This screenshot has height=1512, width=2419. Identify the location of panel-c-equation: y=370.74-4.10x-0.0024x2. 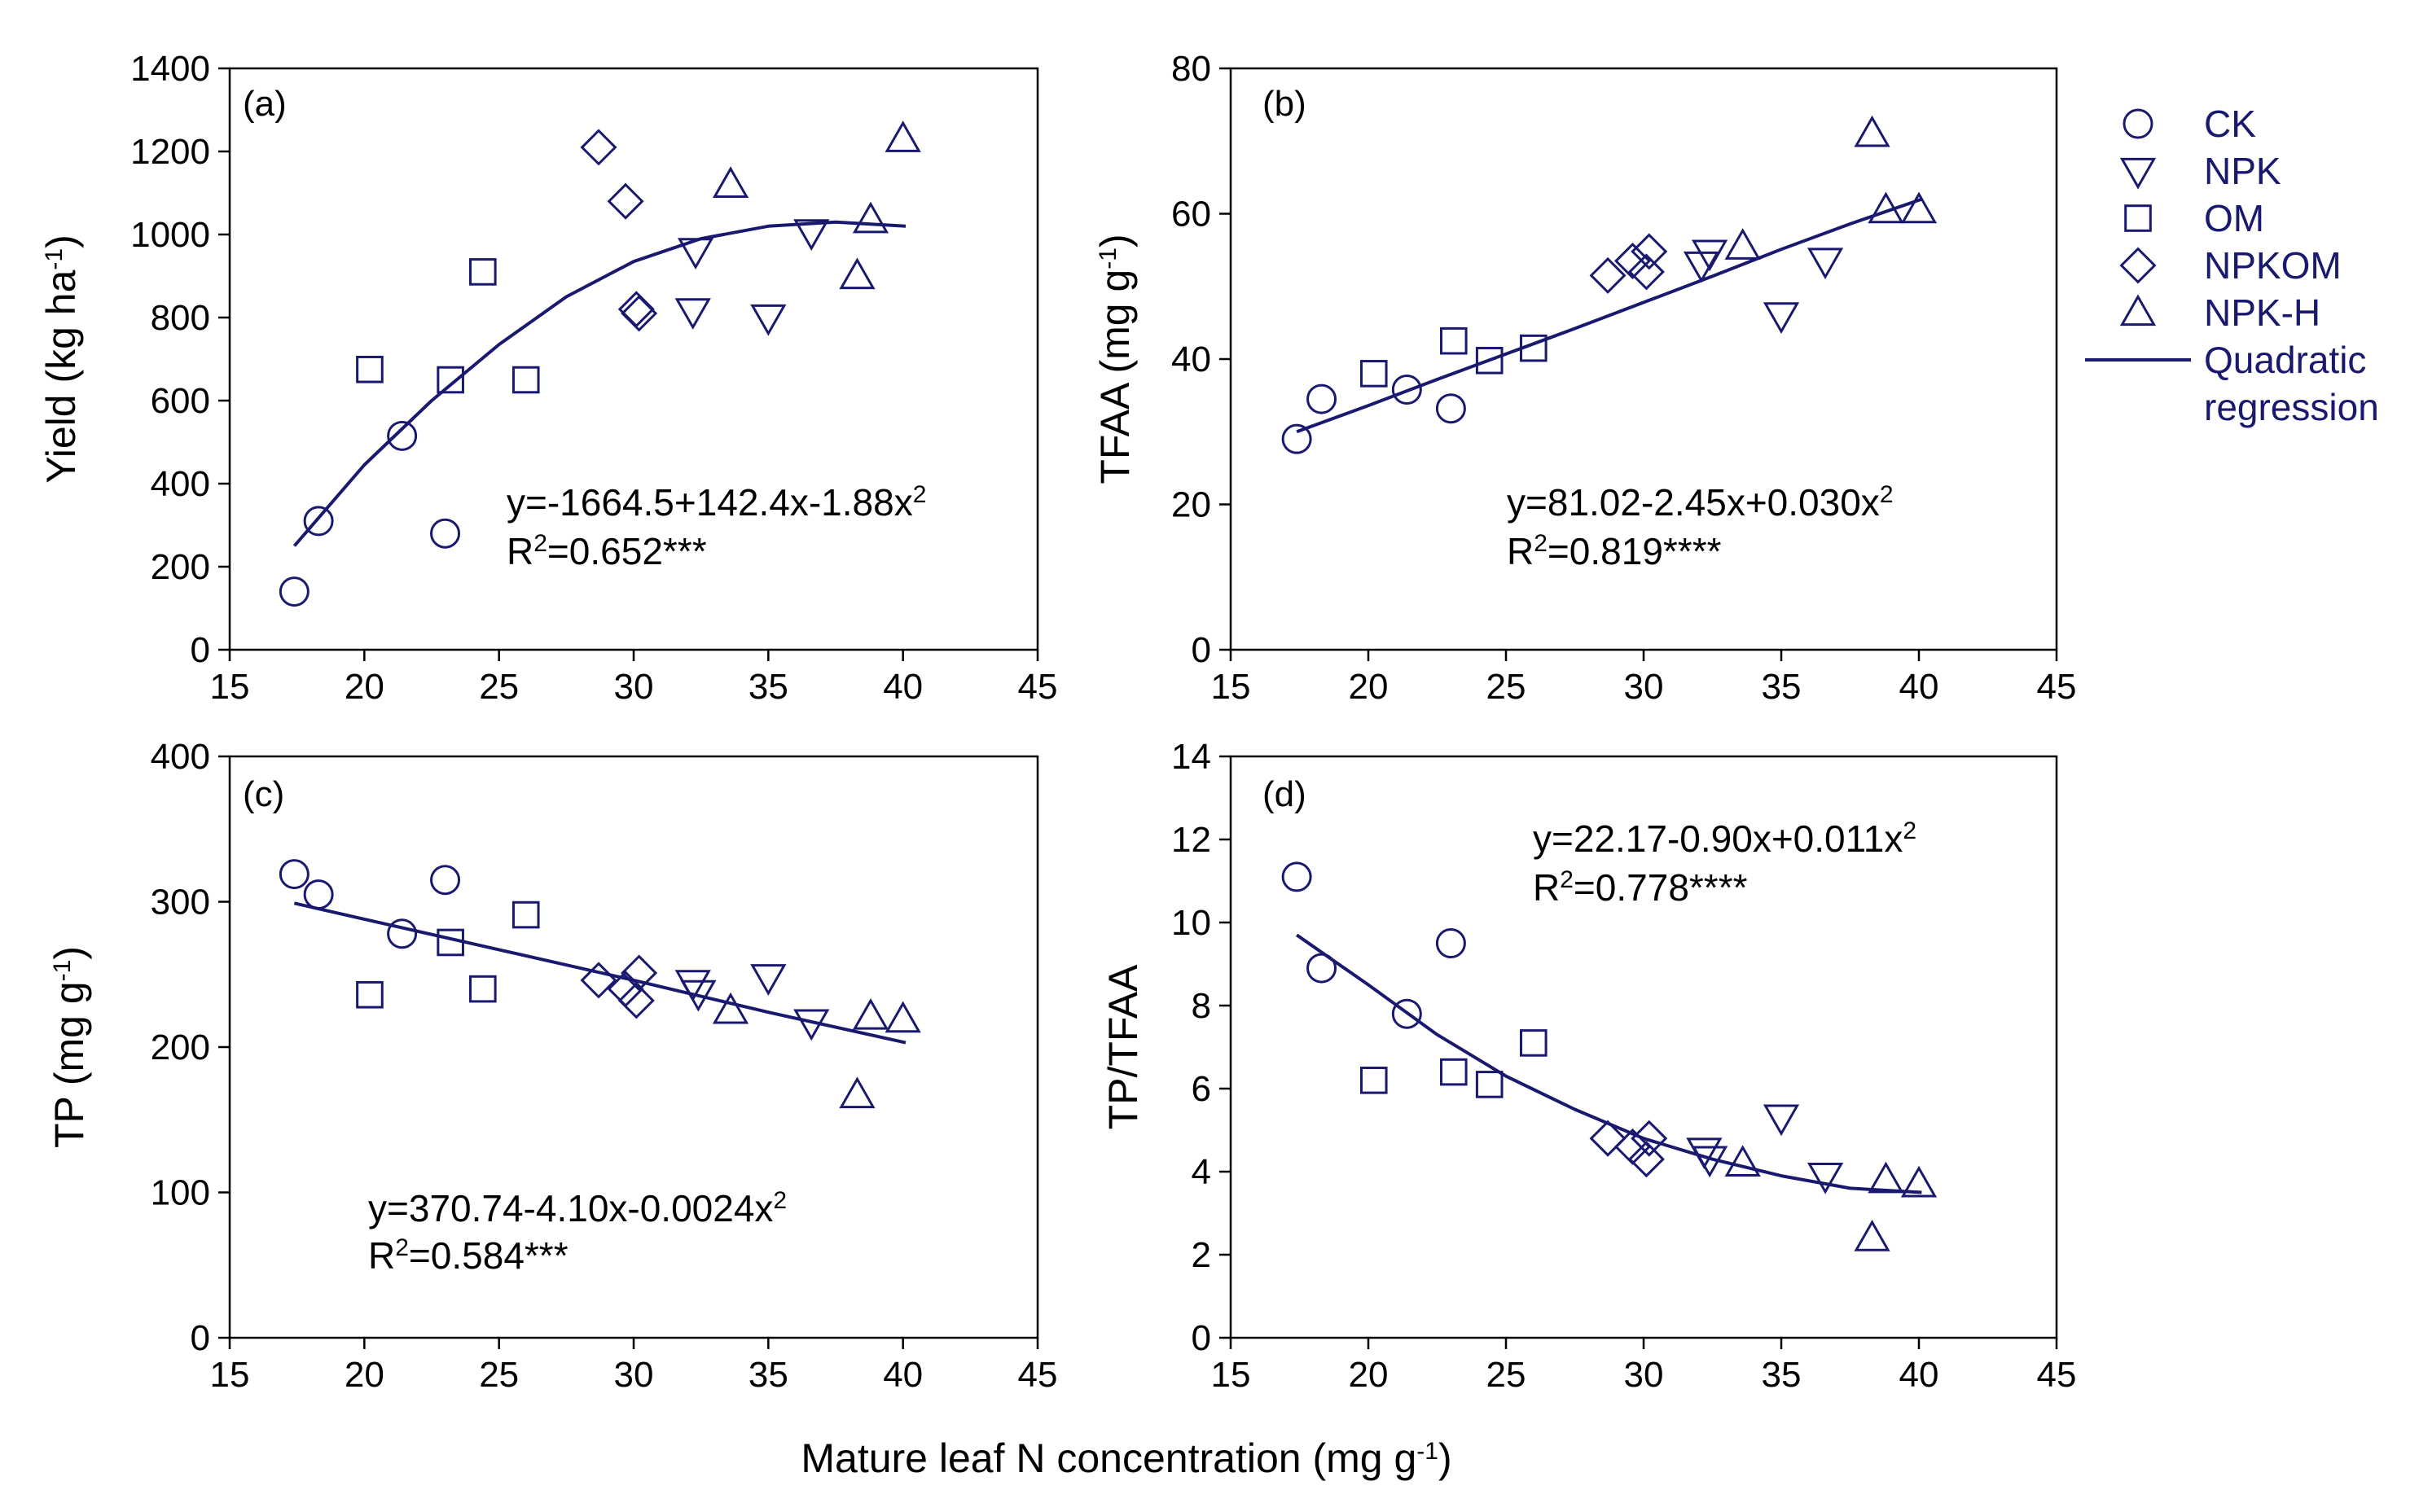
(577, 1208).